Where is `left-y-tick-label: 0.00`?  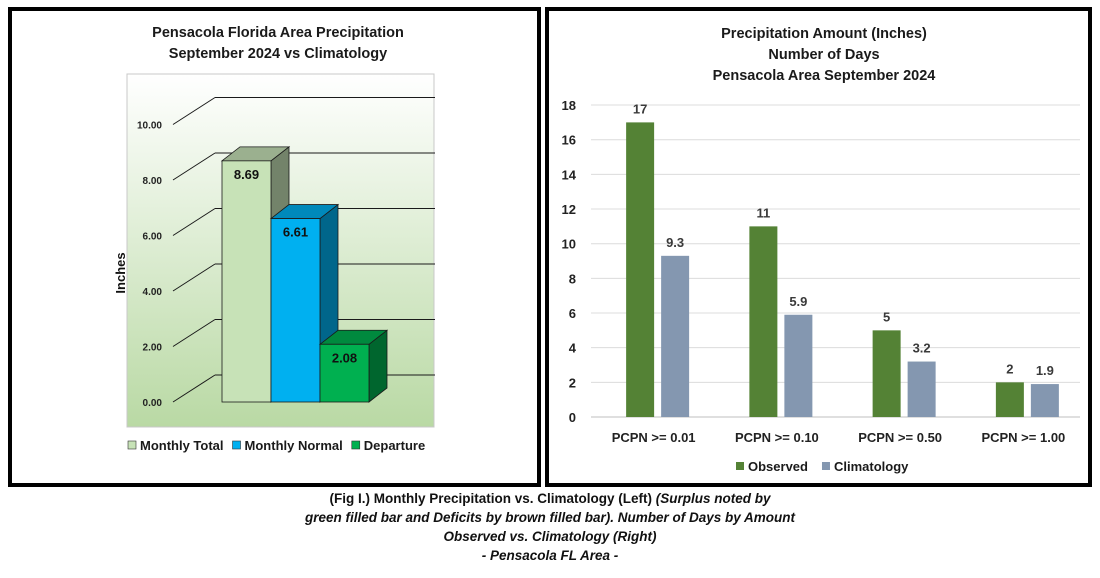
left-y-tick-label: 0.00 is located at coordinates (153, 403).